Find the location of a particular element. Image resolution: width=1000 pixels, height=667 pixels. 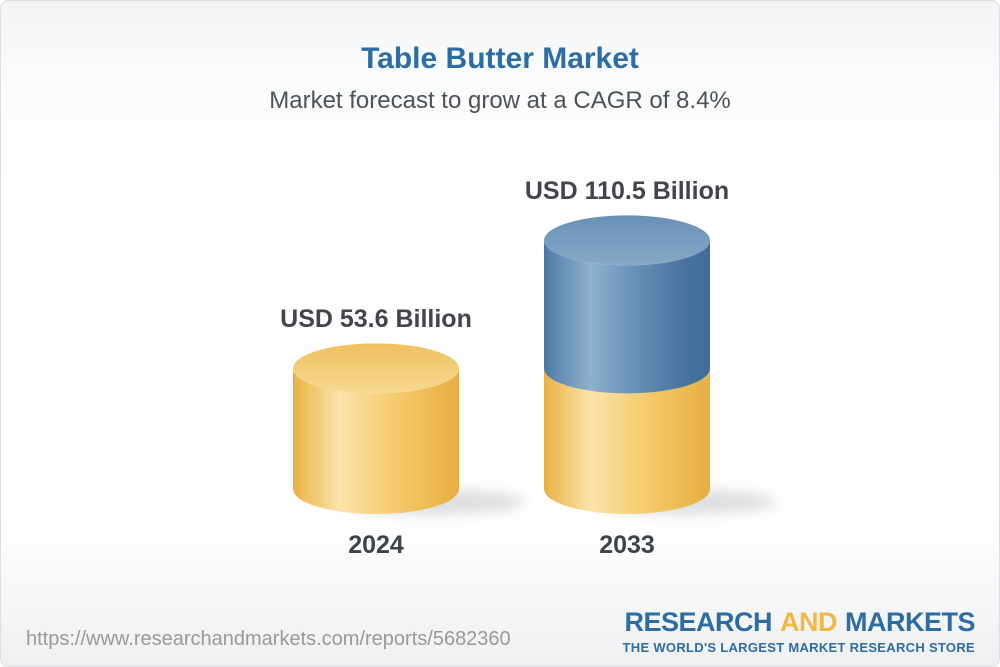

value-label-2033: USD 110.5 Billion is located at coordinates (627, 191).